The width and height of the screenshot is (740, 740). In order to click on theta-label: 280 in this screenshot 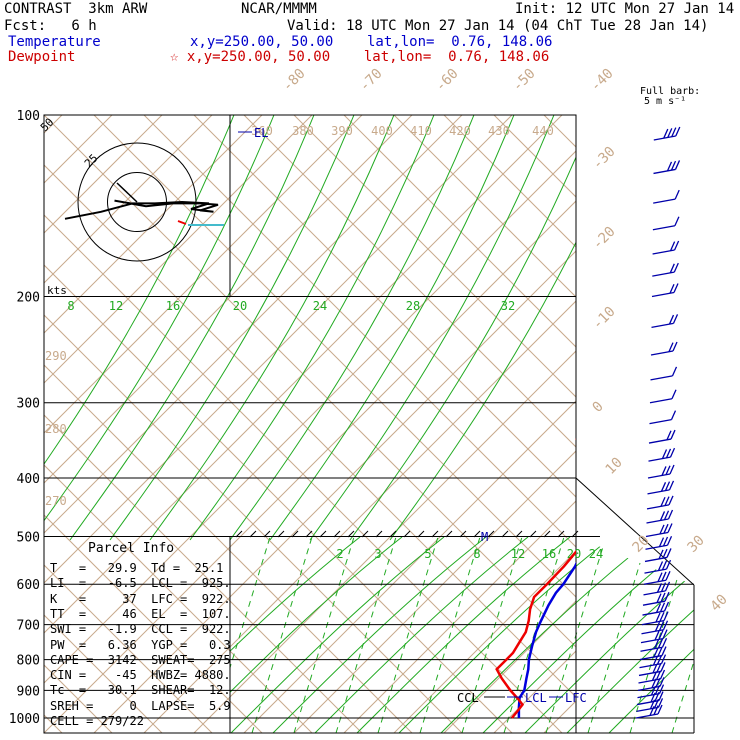, I will do `click(56, 429)`.